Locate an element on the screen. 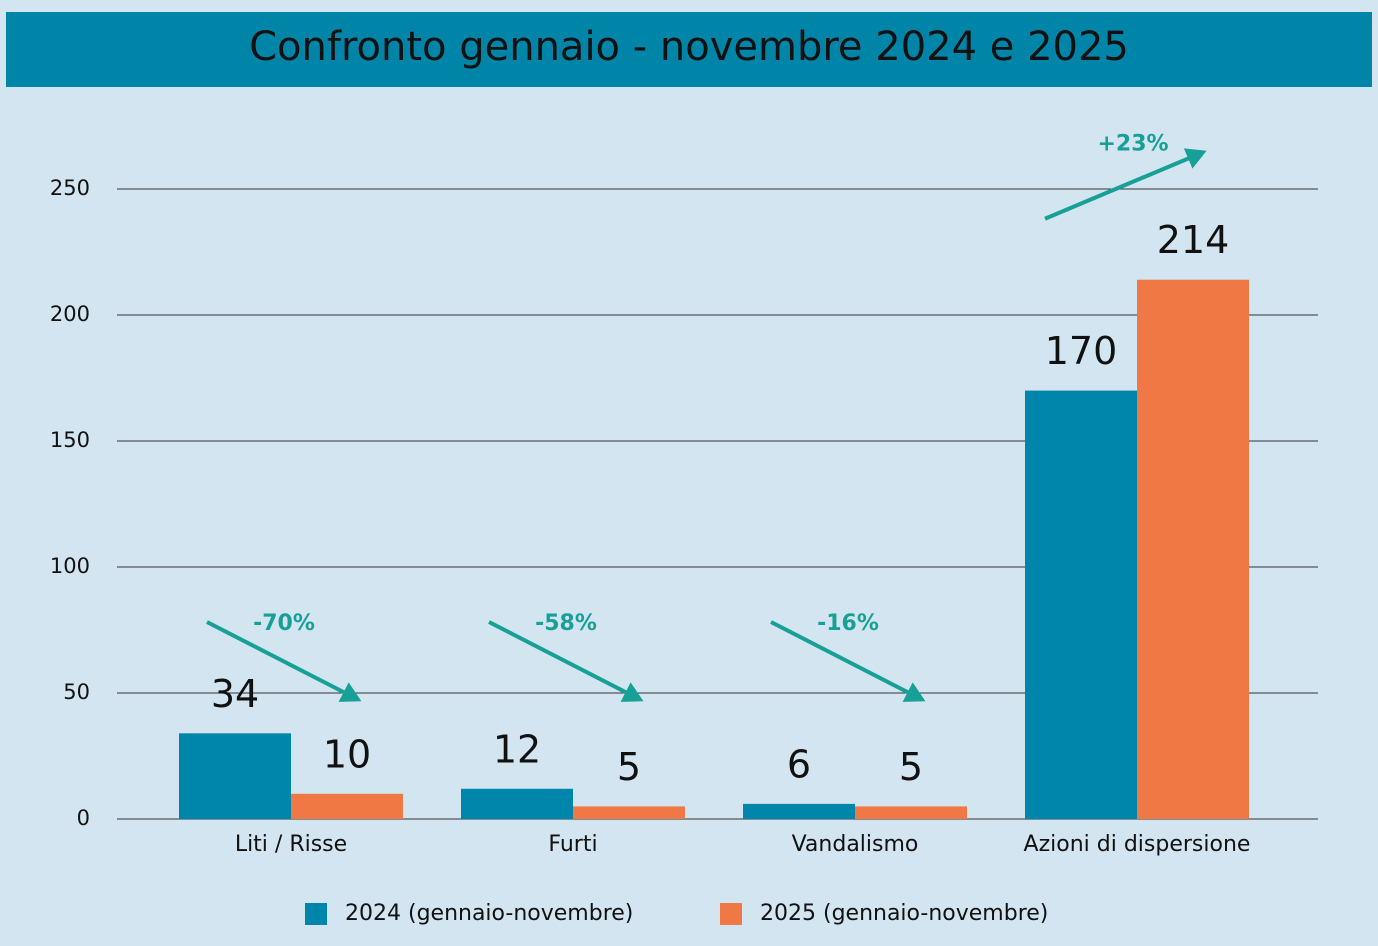 The width and height of the screenshot is (1378, 946). change-annotation: +23% is located at coordinates (1132, 144).